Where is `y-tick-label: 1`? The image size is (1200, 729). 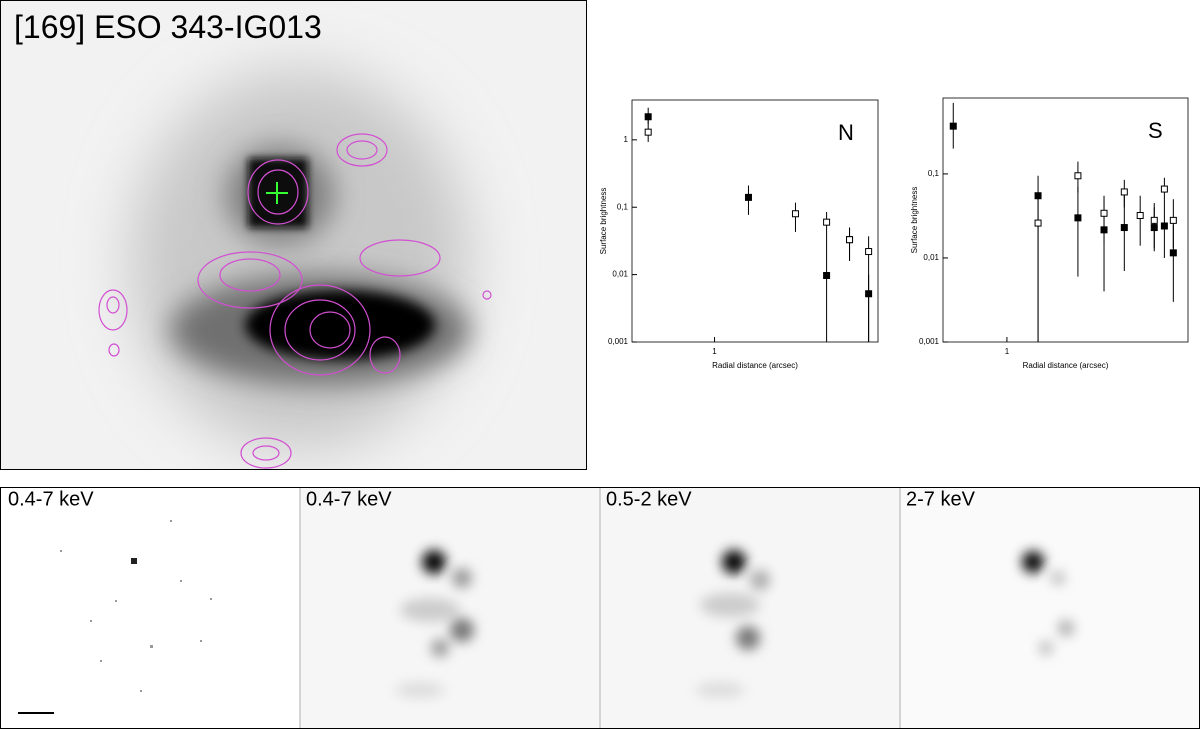 y-tick-label: 1 is located at coordinates (626, 139).